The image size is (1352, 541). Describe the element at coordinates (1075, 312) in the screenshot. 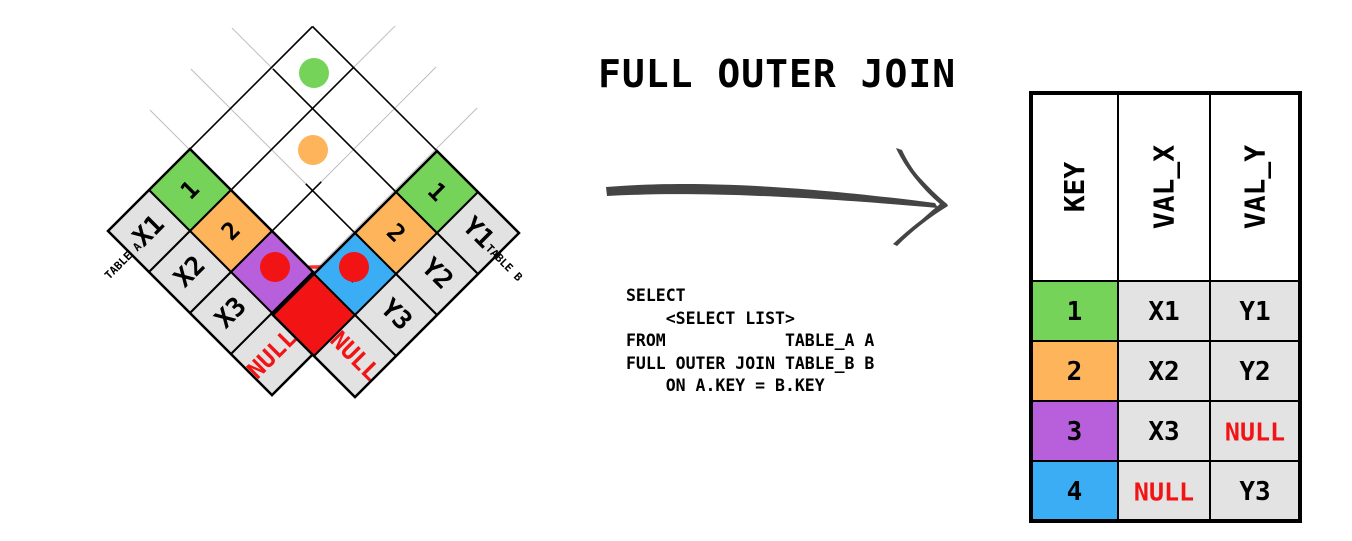

I see `result-cell-label: 1` at that location.